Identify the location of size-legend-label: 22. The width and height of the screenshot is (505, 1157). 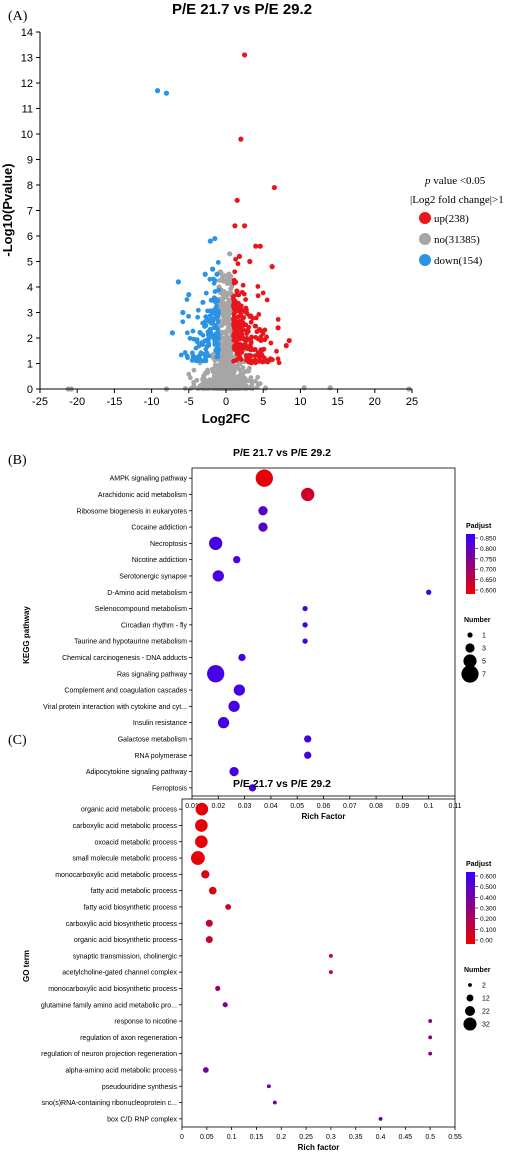
(486, 1012).